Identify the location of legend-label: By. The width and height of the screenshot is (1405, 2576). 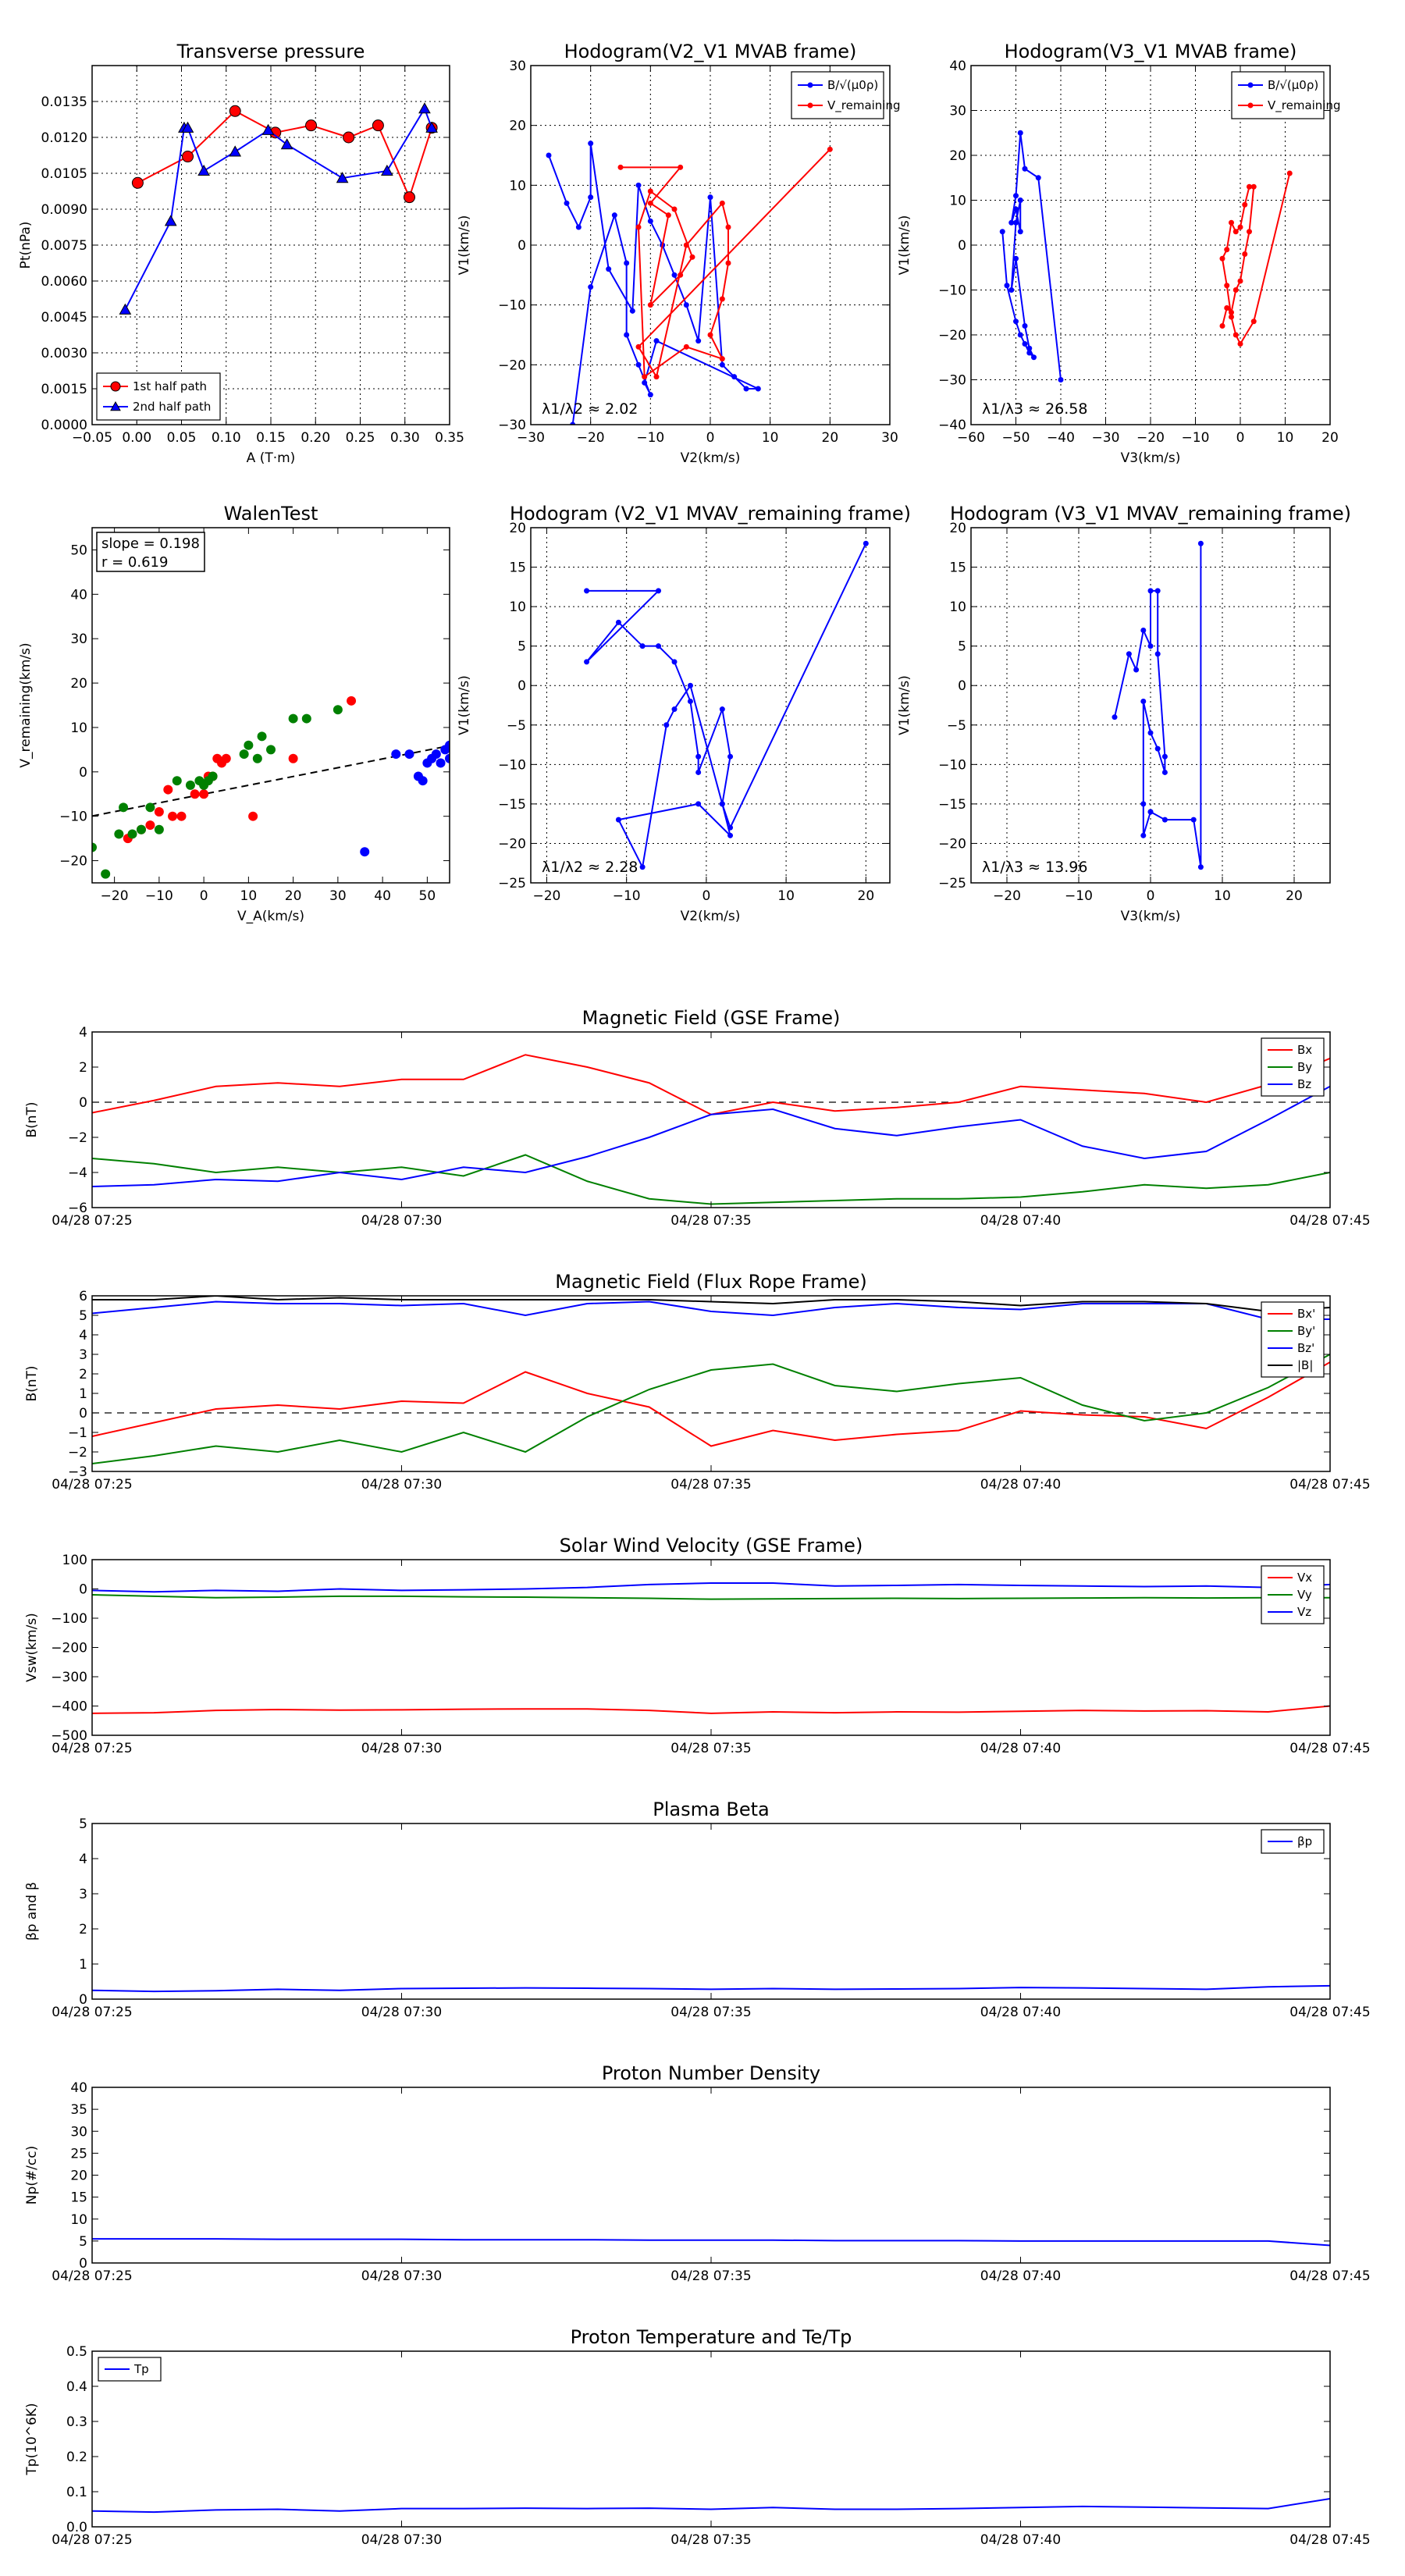
(1304, 1067).